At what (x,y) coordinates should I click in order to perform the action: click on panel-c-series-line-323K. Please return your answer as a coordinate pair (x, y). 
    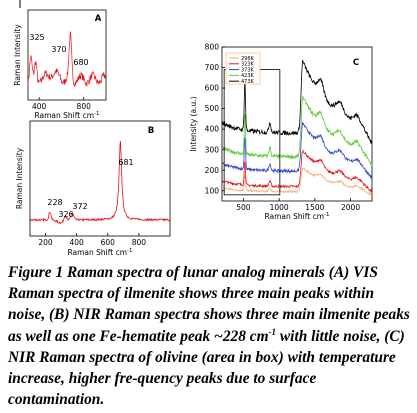
    Looking at the image, I should click on (297, 170).